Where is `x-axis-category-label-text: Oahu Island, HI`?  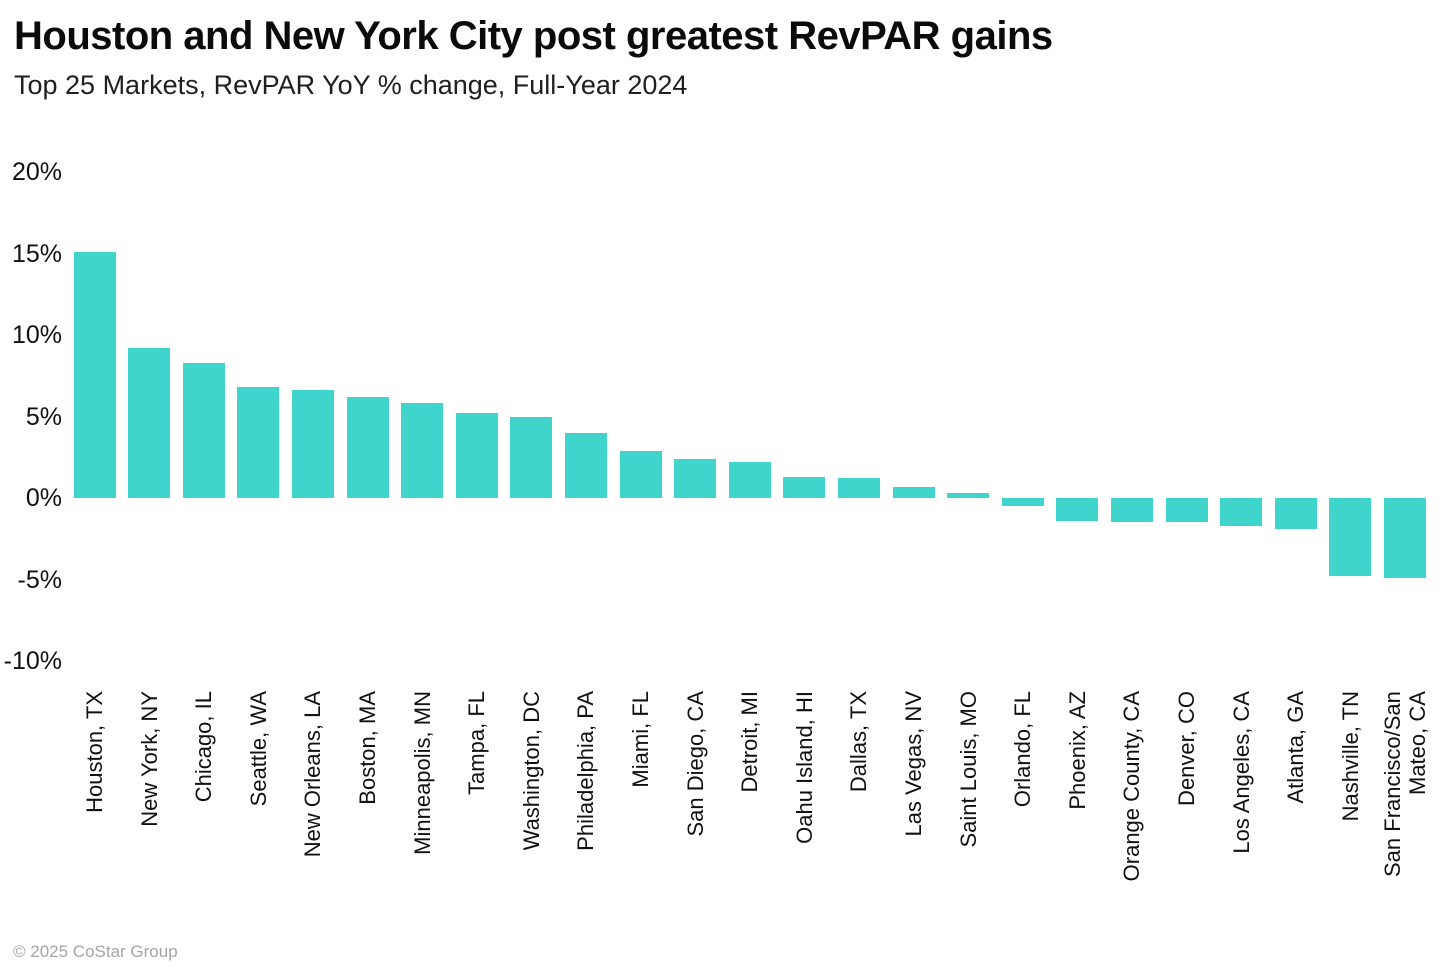 x-axis-category-label-text: Oahu Island, HI is located at coordinates (804, 767).